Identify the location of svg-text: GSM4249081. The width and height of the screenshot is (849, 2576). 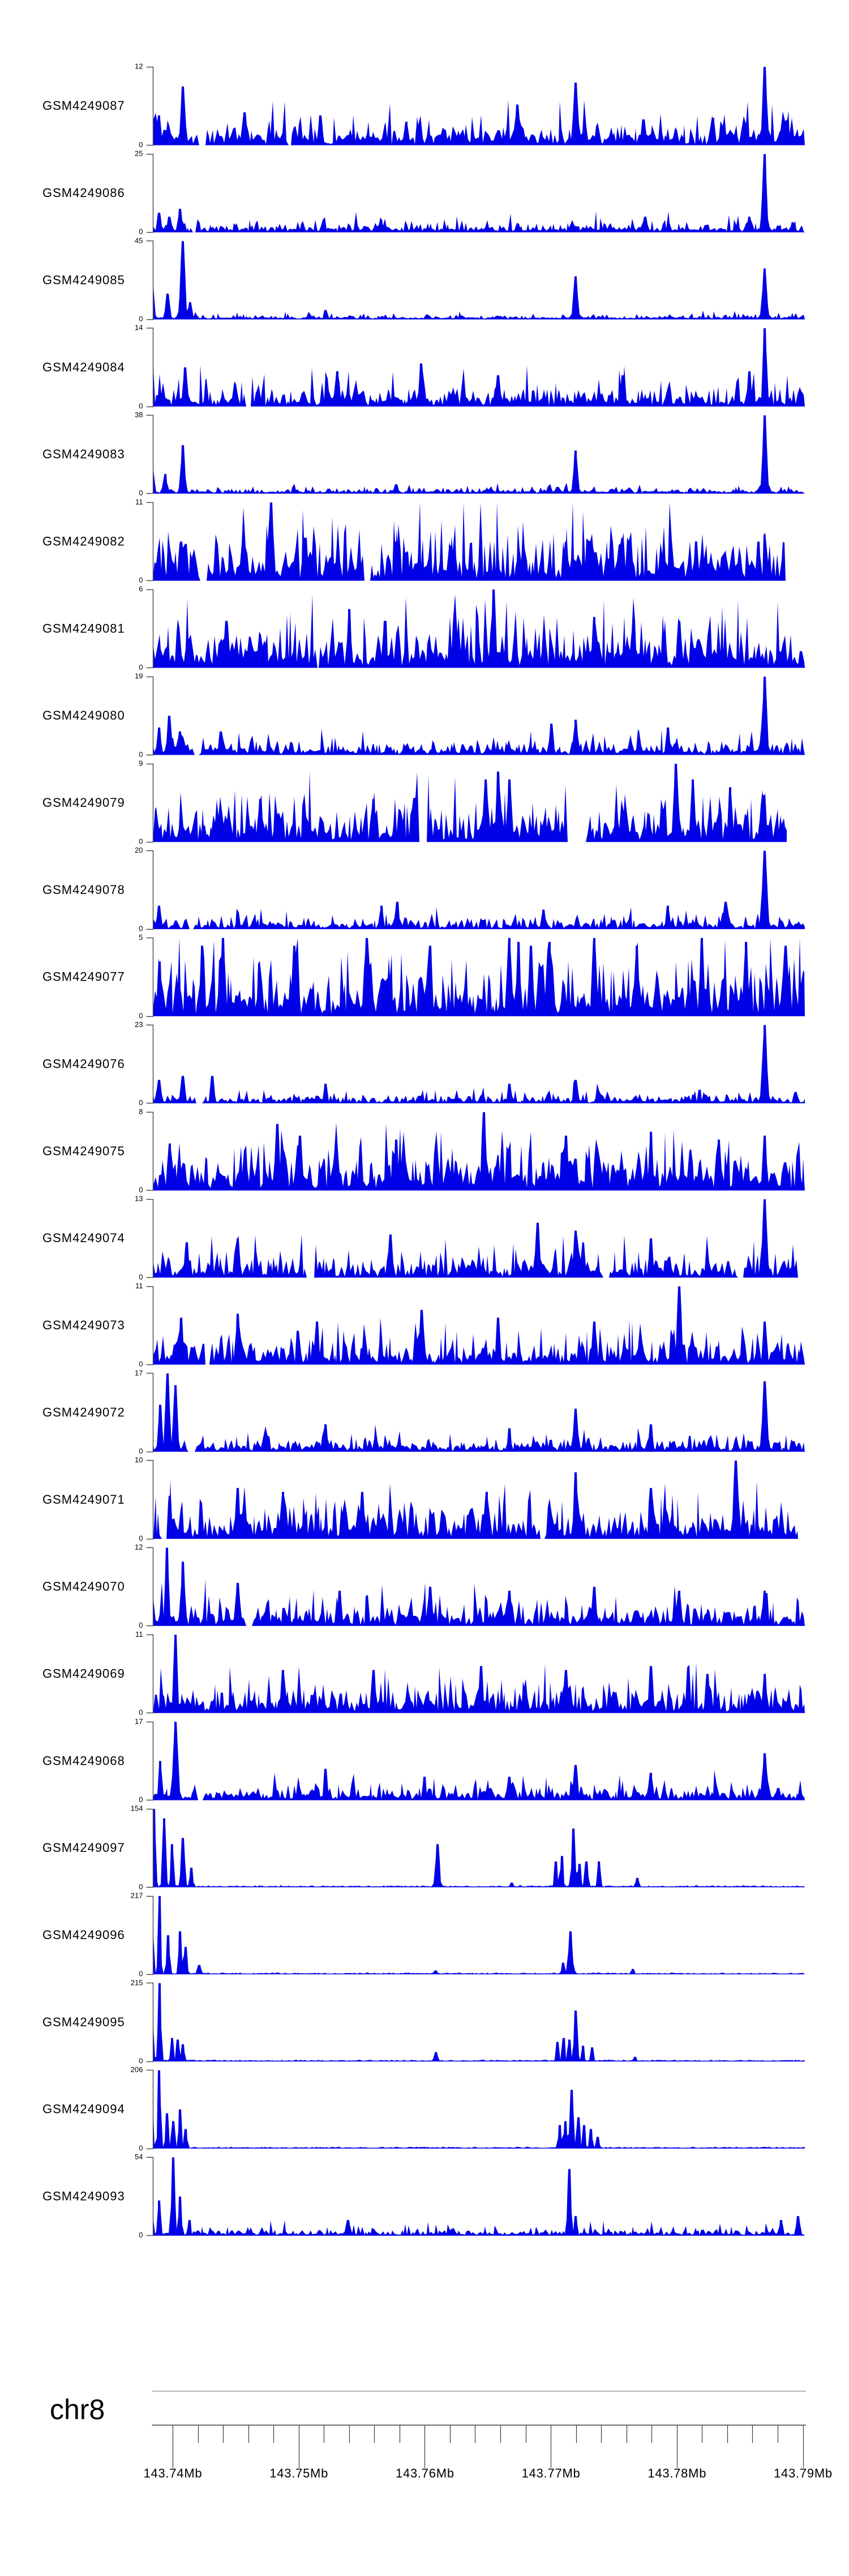
(83, 628).